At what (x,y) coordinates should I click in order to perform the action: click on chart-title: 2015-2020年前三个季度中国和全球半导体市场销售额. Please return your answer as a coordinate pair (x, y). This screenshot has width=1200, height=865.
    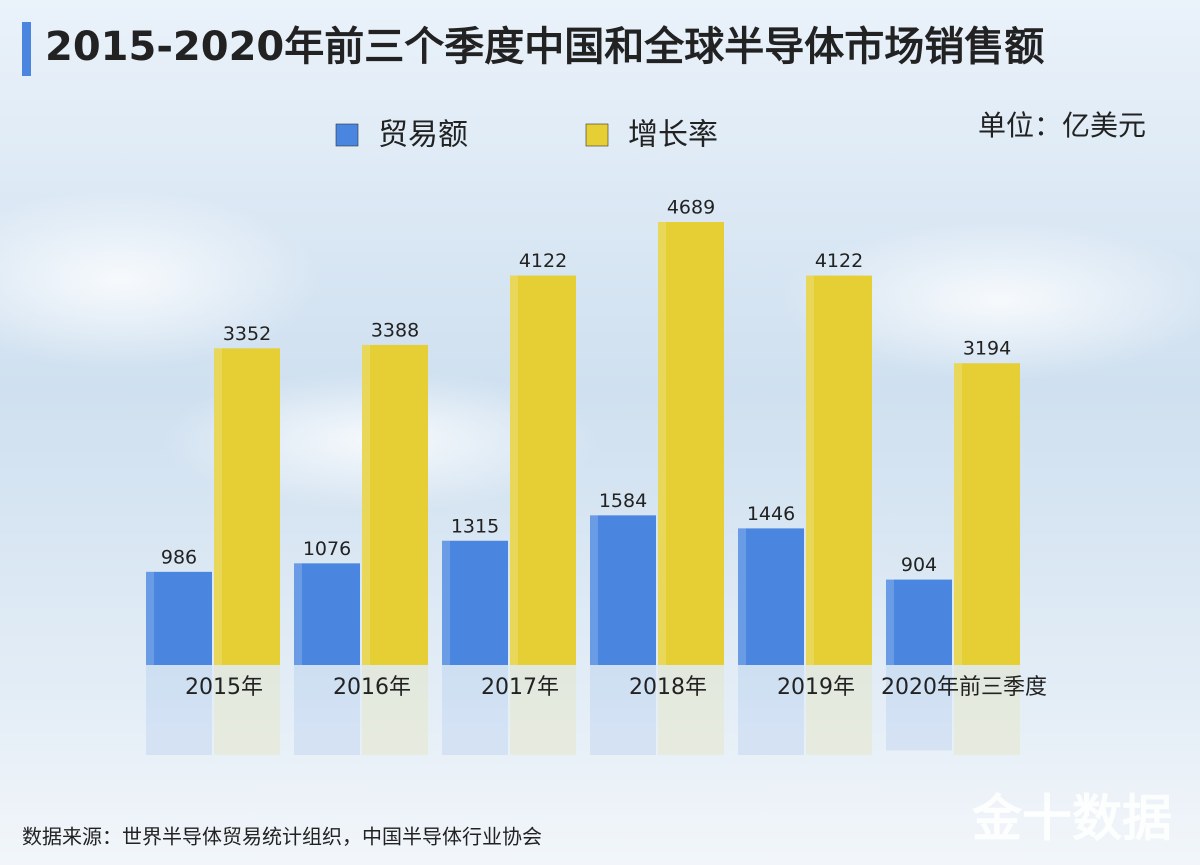
    Looking at the image, I should click on (544, 47).